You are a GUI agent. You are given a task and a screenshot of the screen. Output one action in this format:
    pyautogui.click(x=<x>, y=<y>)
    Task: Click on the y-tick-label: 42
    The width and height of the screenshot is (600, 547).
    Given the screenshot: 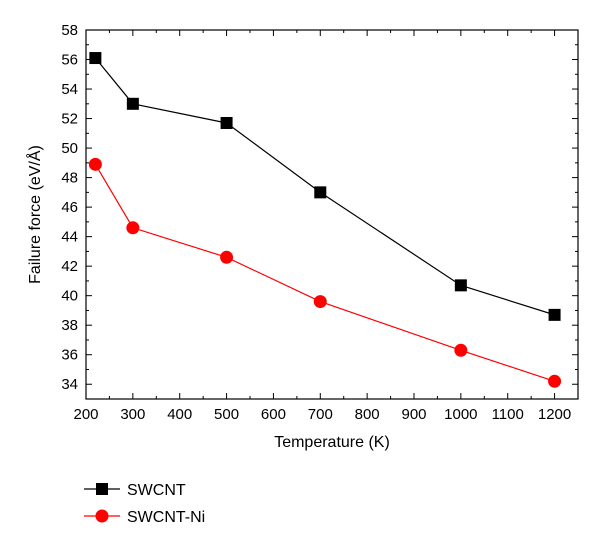 What is the action you would take?
    pyautogui.click(x=69, y=266)
    